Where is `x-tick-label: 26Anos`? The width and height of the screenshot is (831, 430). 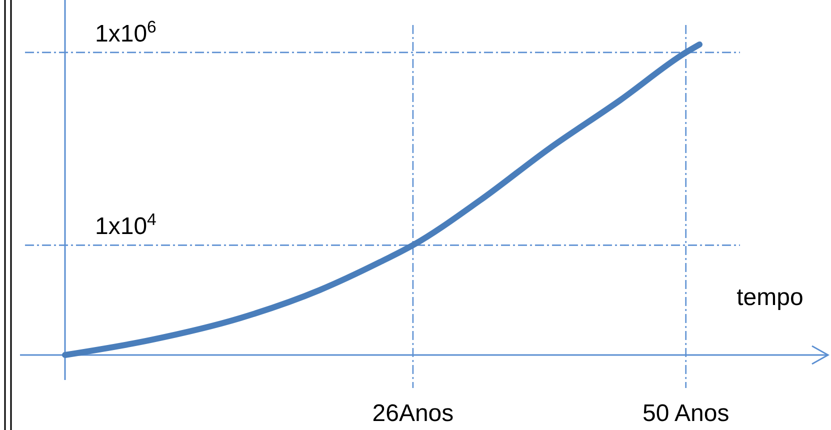
x-tick-label: 26Anos is located at coordinates (413, 413).